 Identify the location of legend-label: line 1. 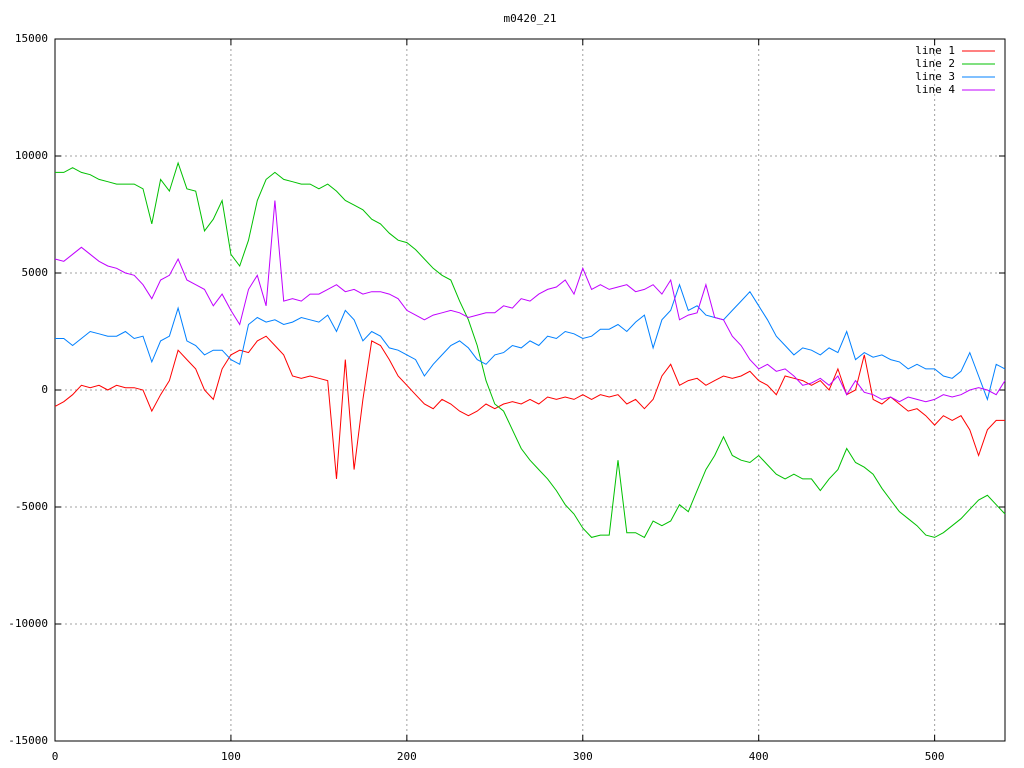
(935, 50).